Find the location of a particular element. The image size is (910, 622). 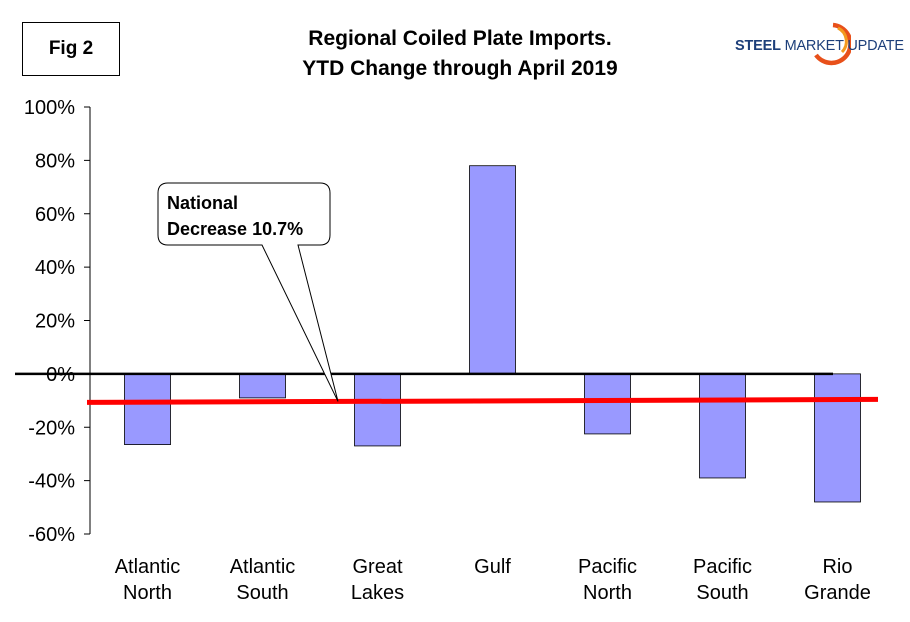

y-tick-label: -40% is located at coordinates (51, 482).